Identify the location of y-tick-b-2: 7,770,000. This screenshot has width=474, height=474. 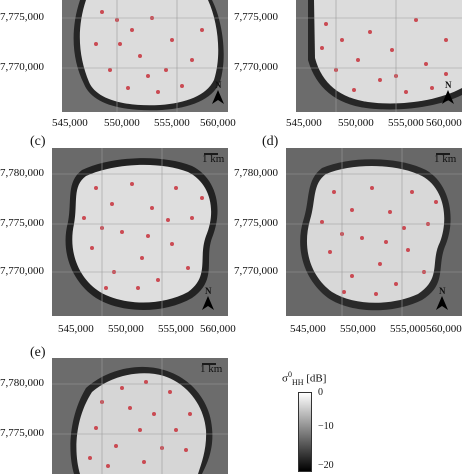
(256, 67).